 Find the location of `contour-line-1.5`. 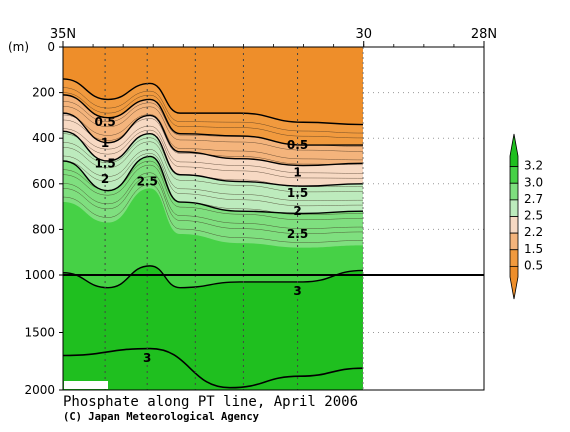

contour-line-1.5 is located at coordinates (213, 139).